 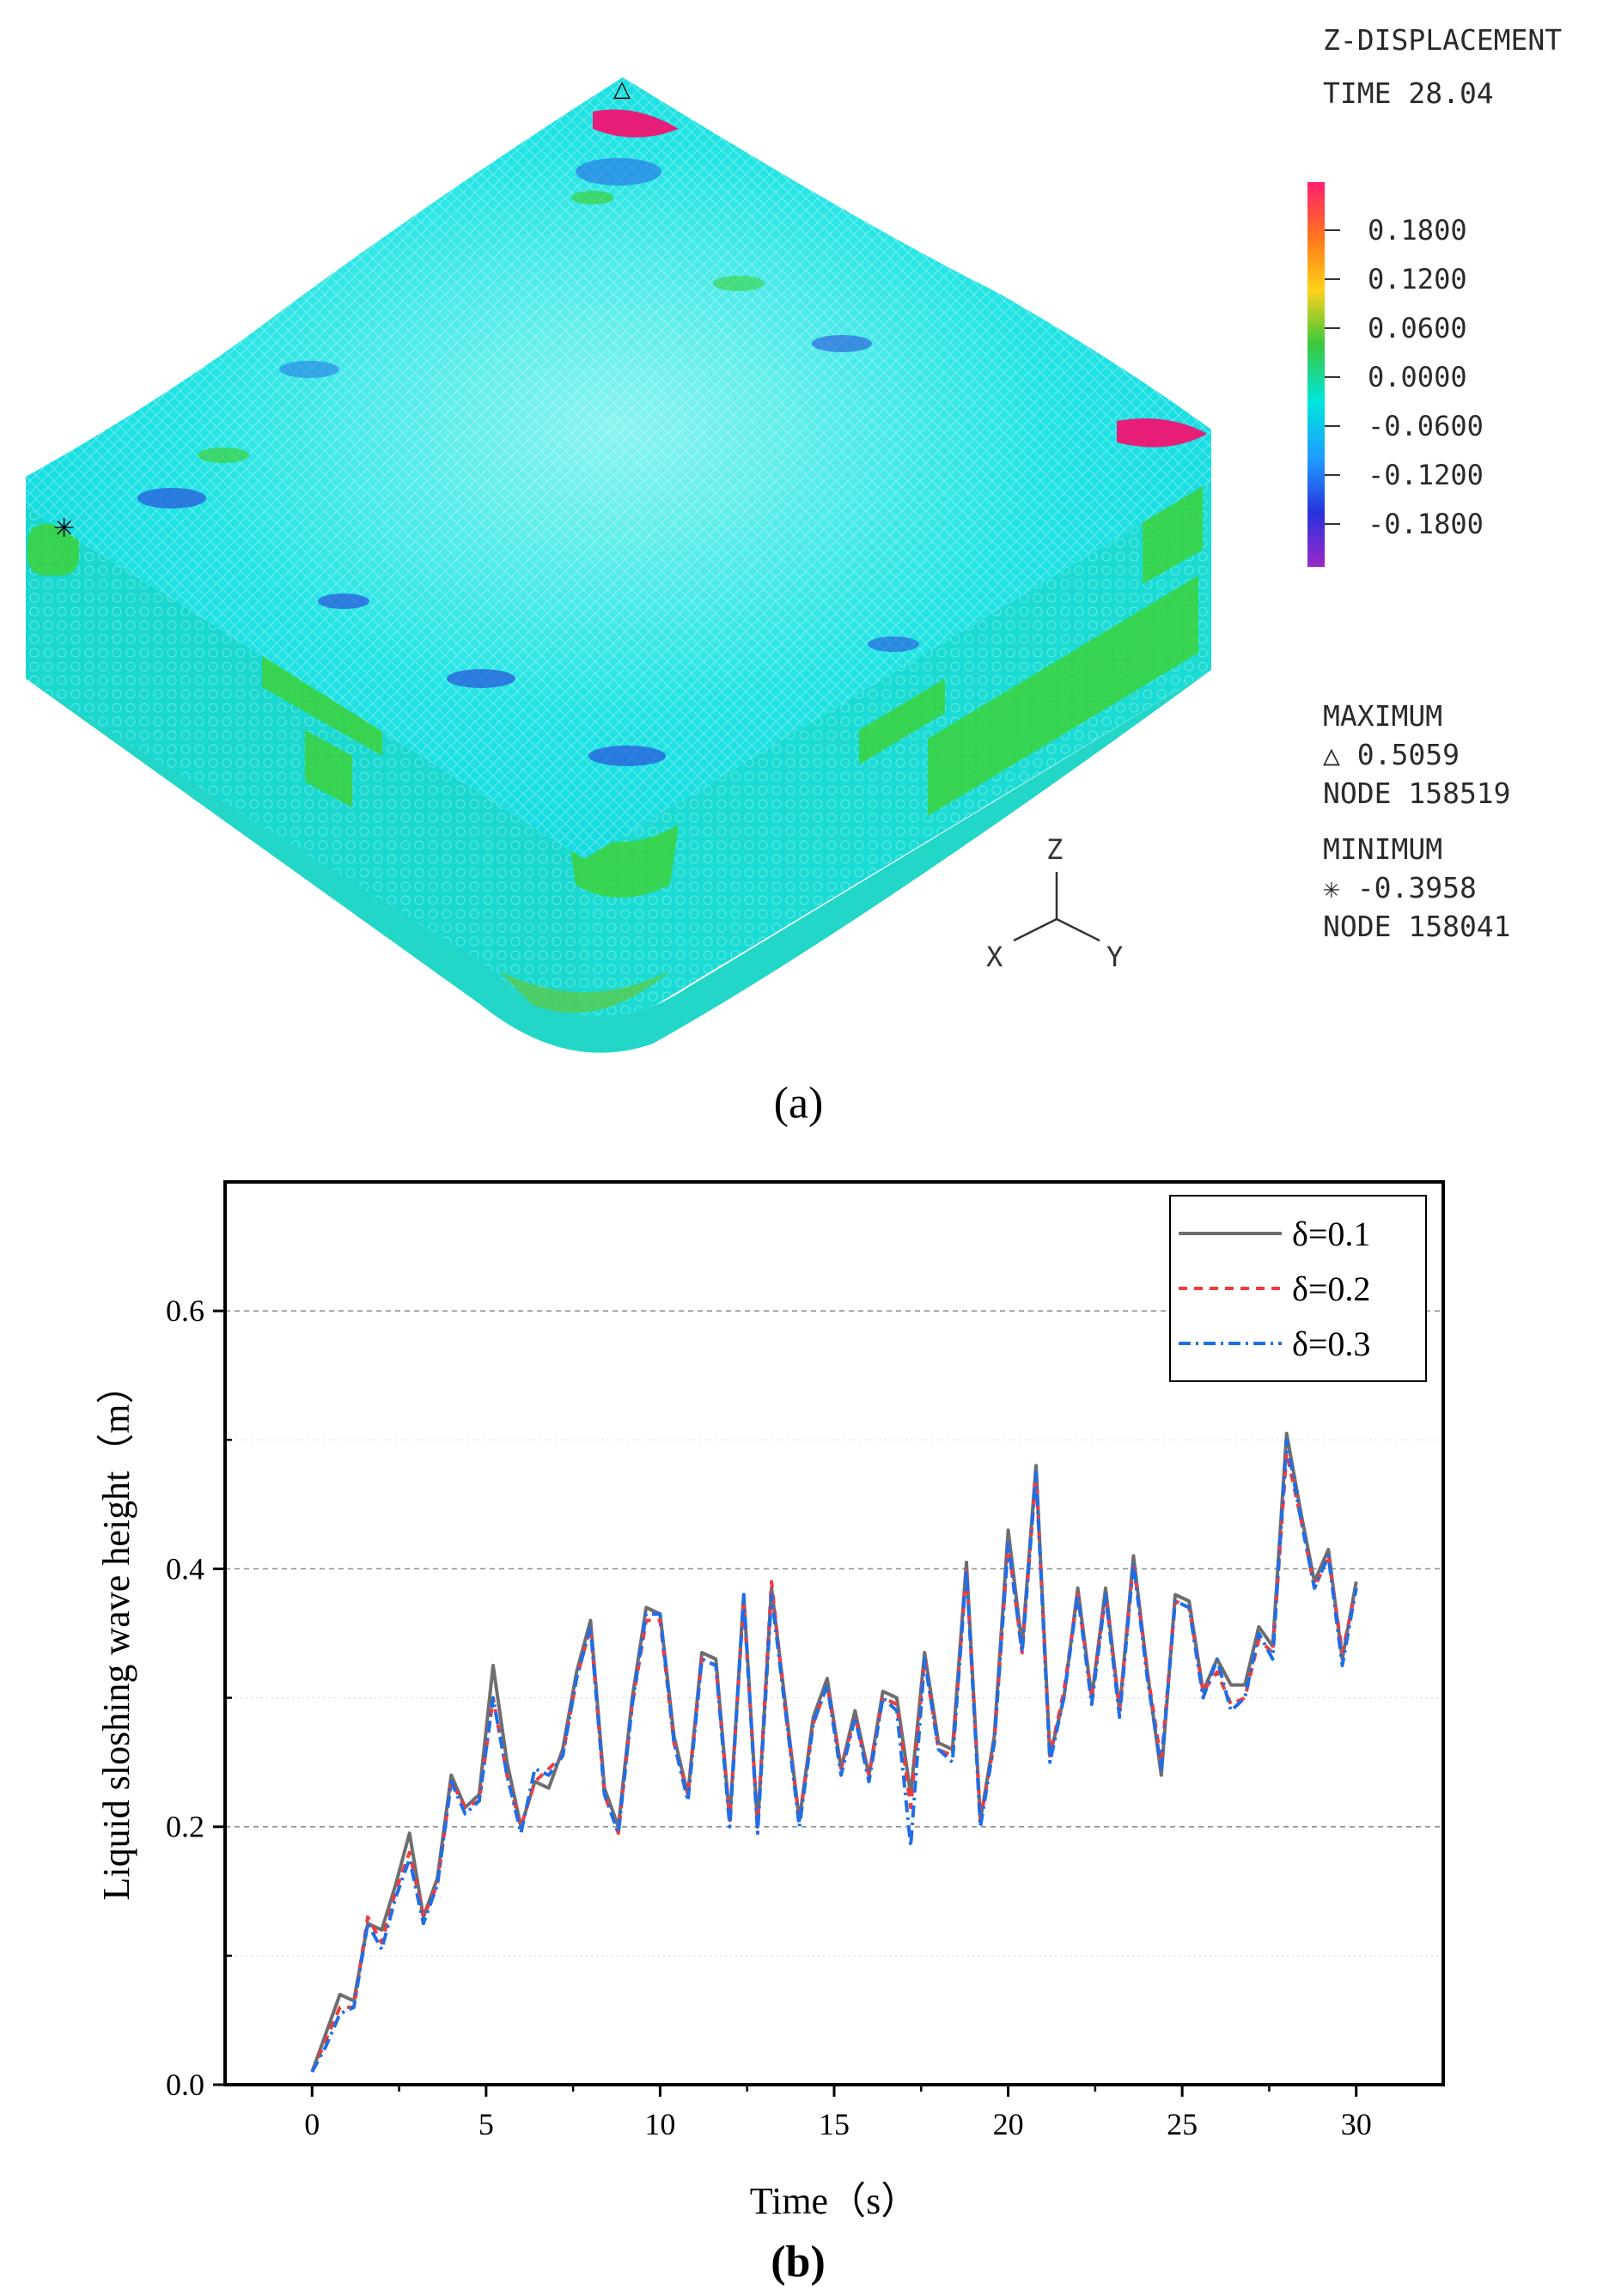 I want to click on y-axis-label: Liquid sloshing wave height（m）, so click(x=116, y=1633).